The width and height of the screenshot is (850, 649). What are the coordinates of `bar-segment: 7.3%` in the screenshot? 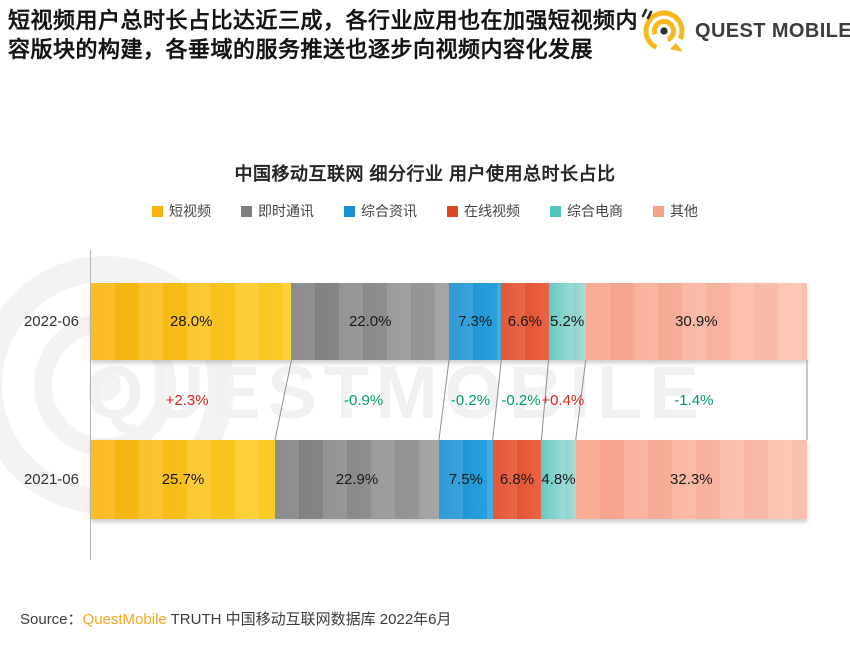 It's located at (475, 321).